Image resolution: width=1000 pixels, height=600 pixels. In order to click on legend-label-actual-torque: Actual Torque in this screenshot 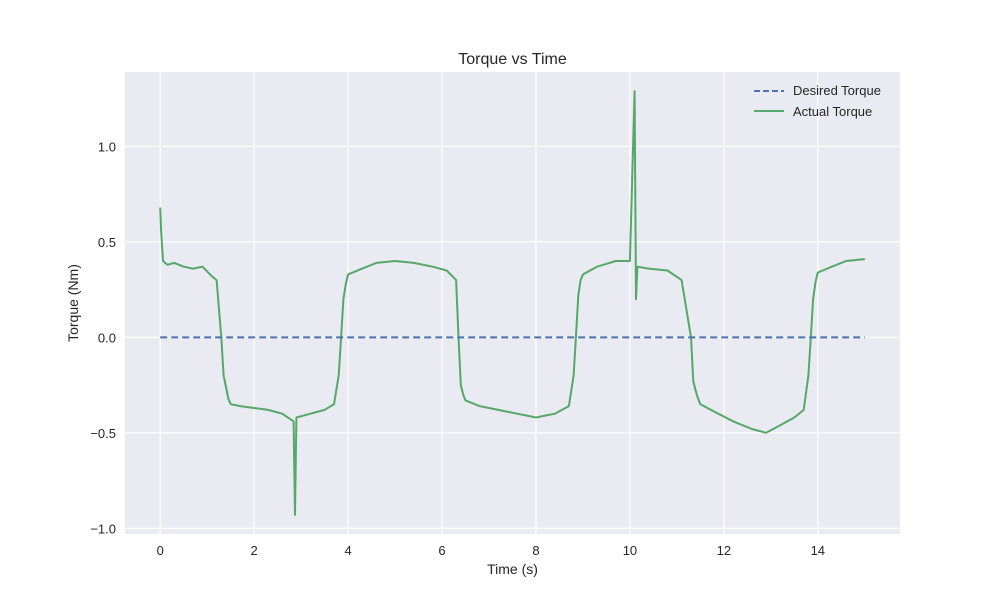, I will do `click(832, 111)`.